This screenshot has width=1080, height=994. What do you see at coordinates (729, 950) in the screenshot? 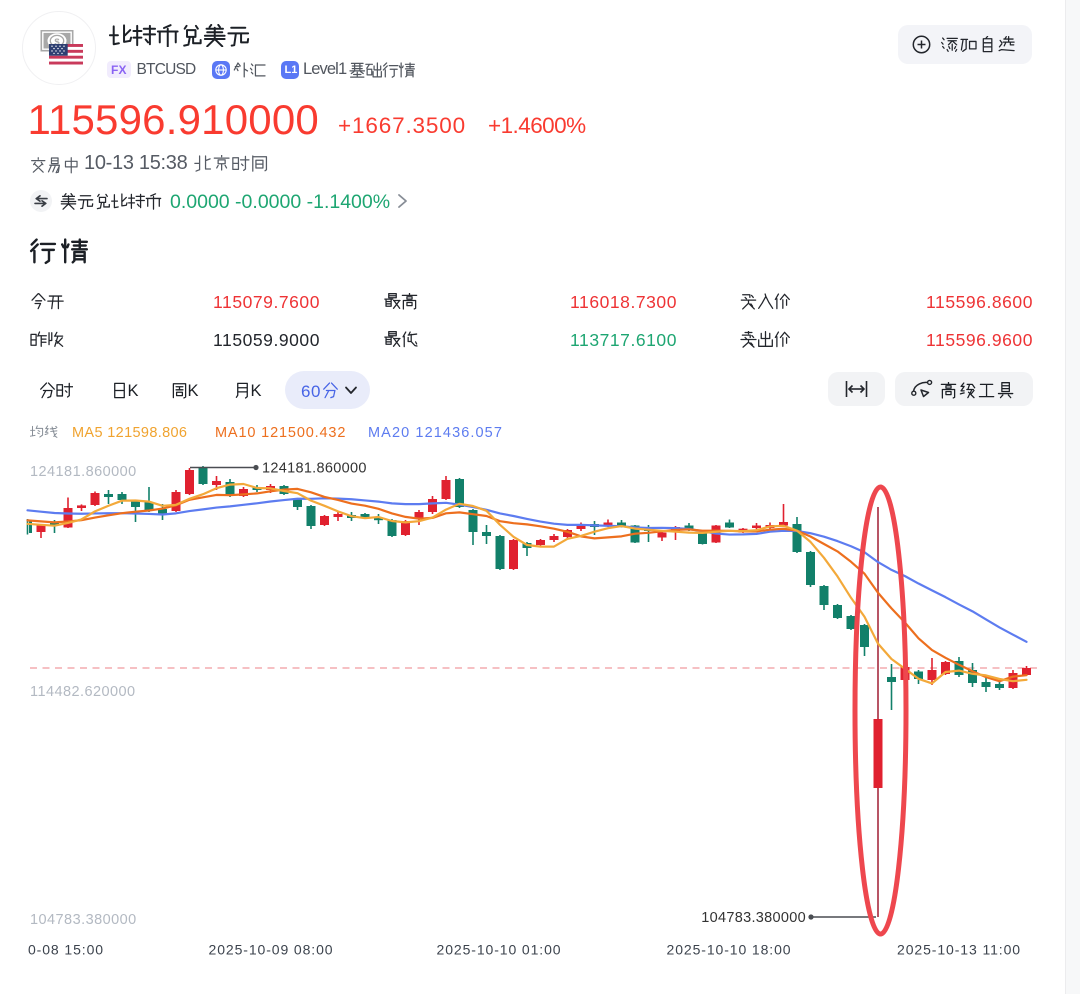
I see `svg-text: 2025-10-10 18:00` at bounding box center [729, 950].